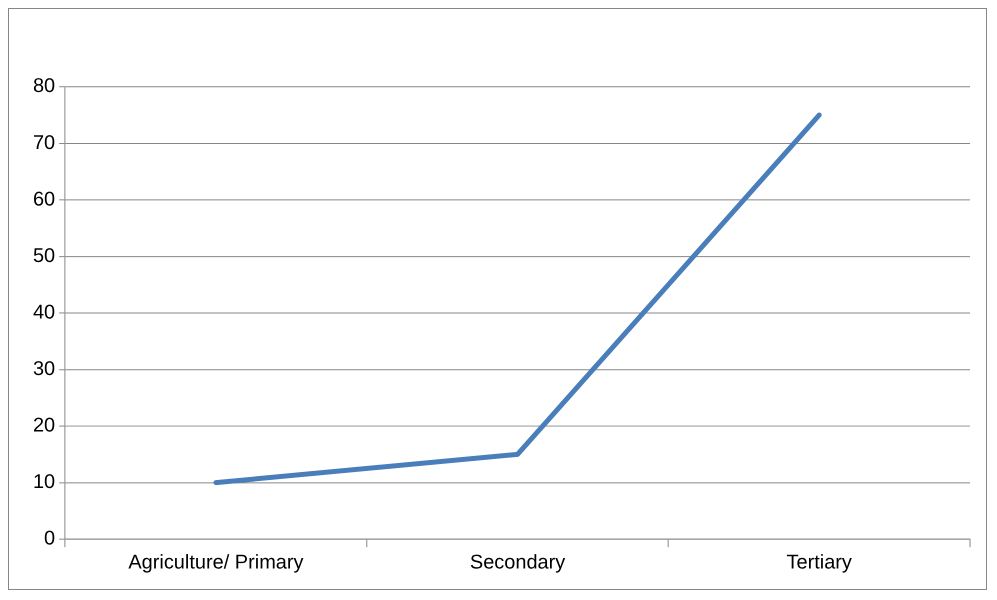 The height and width of the screenshot is (600, 997). I want to click on x-tick-label: Secondary, so click(518, 563).